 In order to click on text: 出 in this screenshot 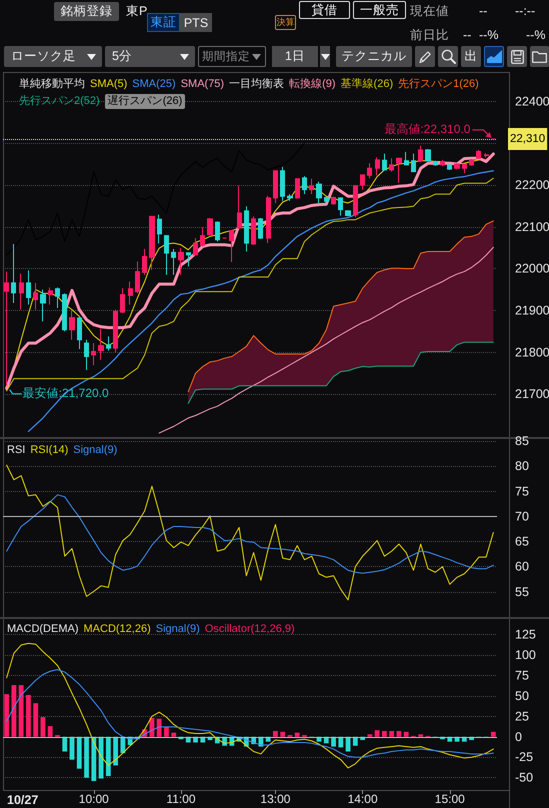, I will do `click(471, 56)`.